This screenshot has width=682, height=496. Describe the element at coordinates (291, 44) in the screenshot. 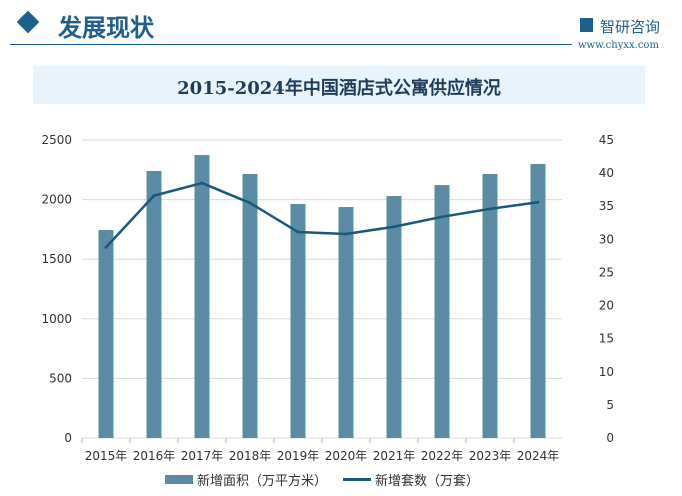

I see `header-divider` at that location.